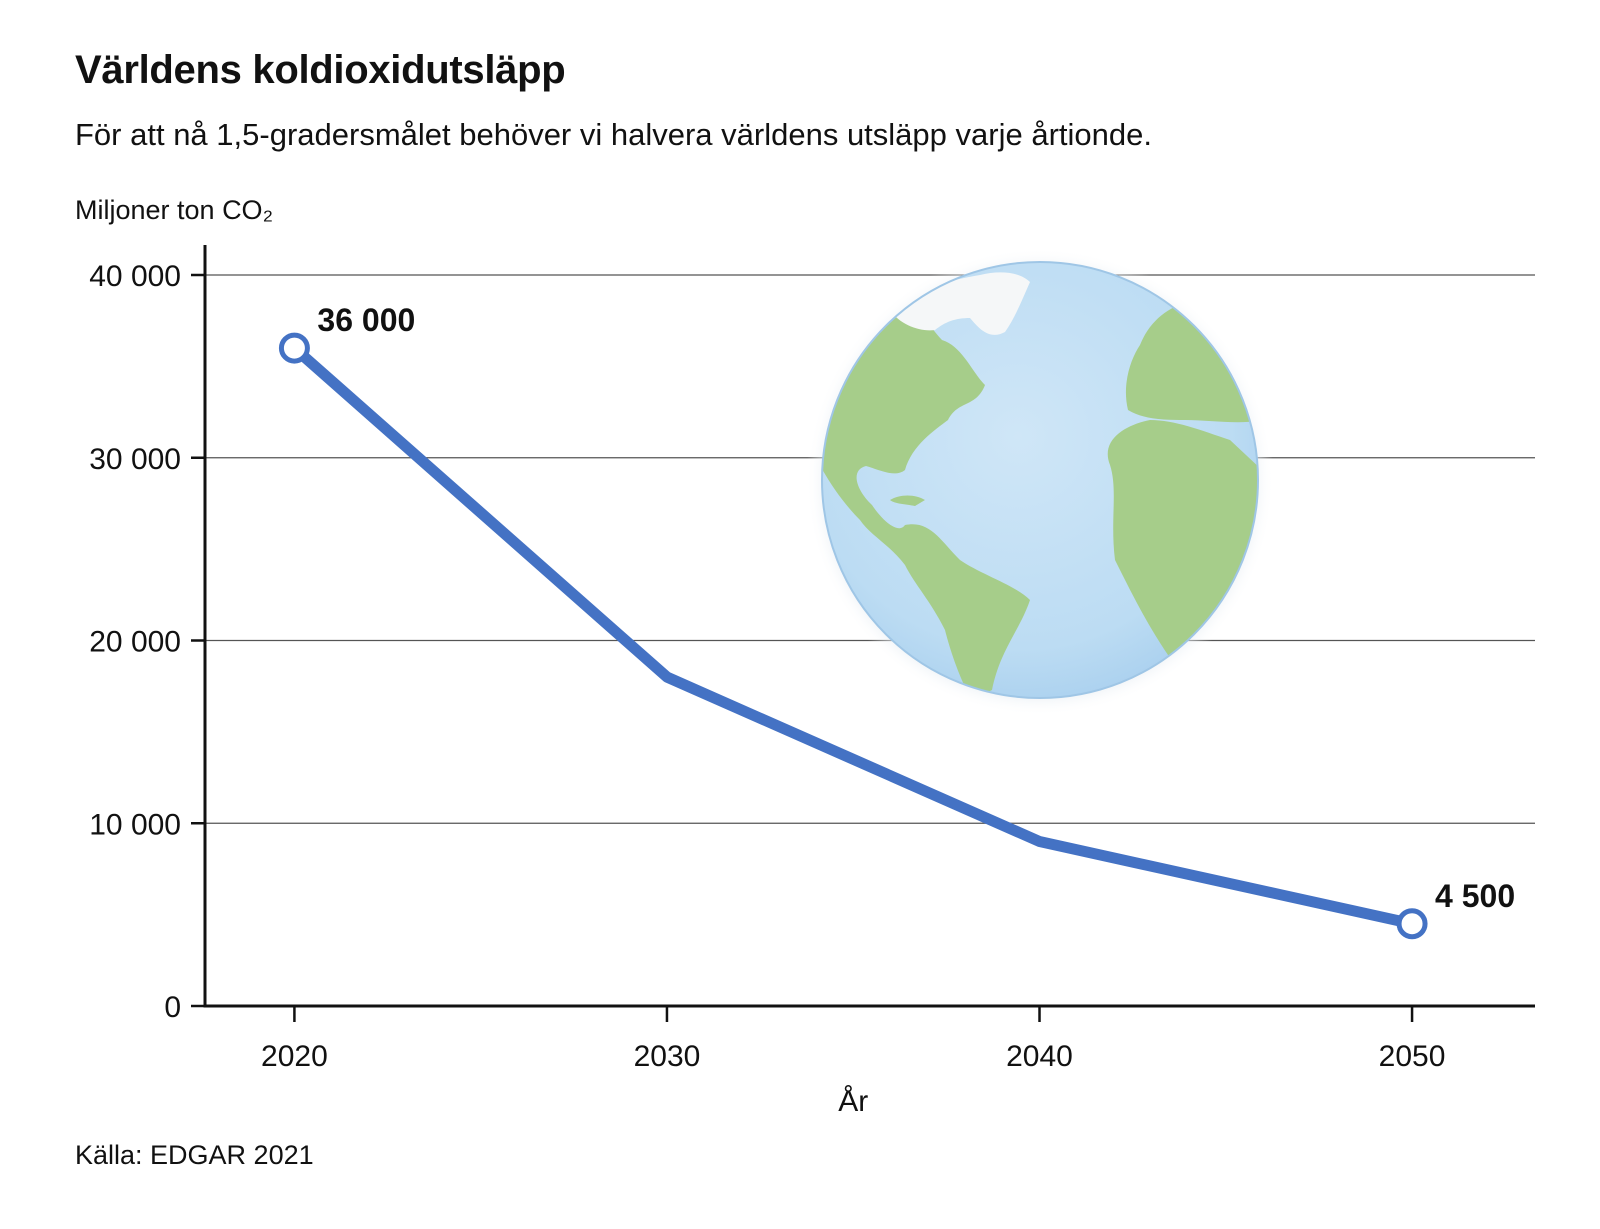 The width and height of the screenshot is (1600, 1229). I want to click on globe-illustration, so click(1040, 482).